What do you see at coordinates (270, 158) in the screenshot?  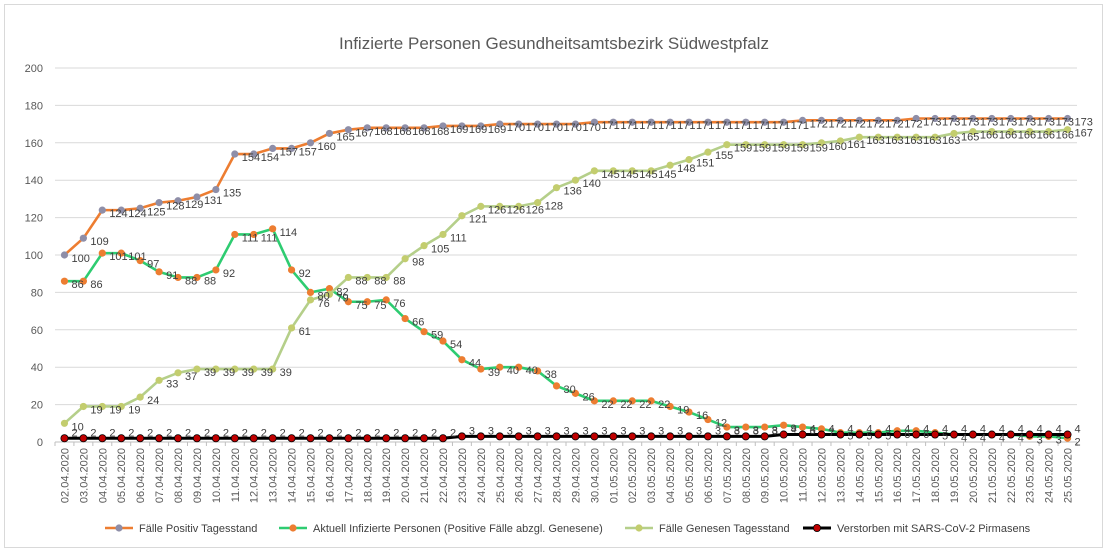 I see `data-label: 154` at bounding box center [270, 158].